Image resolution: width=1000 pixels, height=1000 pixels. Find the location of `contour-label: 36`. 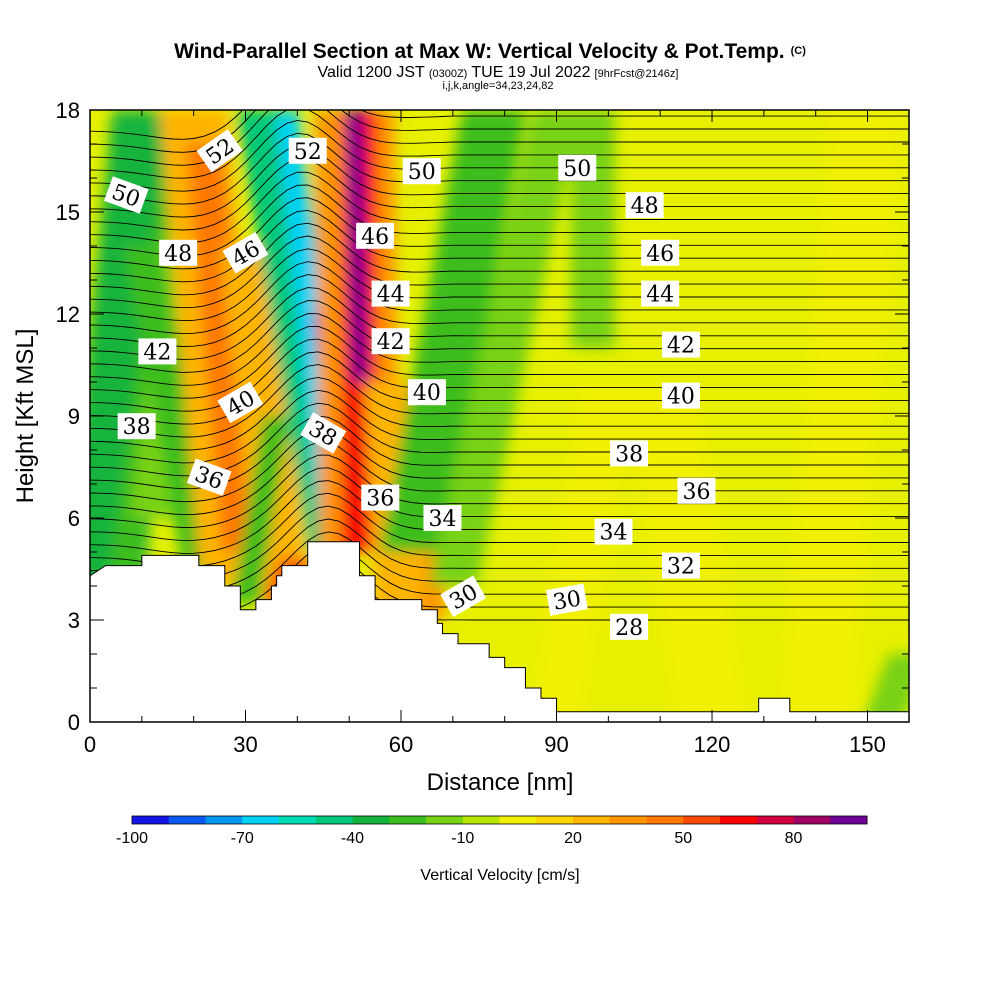

contour-label: 36 is located at coordinates (380, 498).